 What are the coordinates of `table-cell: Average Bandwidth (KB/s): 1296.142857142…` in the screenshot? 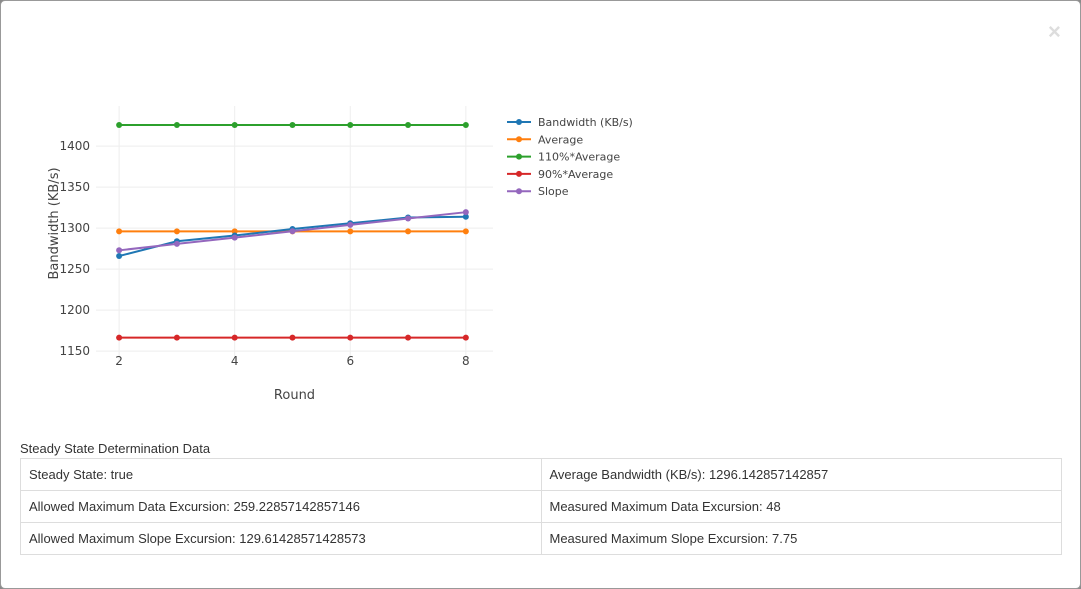 It's located at (801, 474).